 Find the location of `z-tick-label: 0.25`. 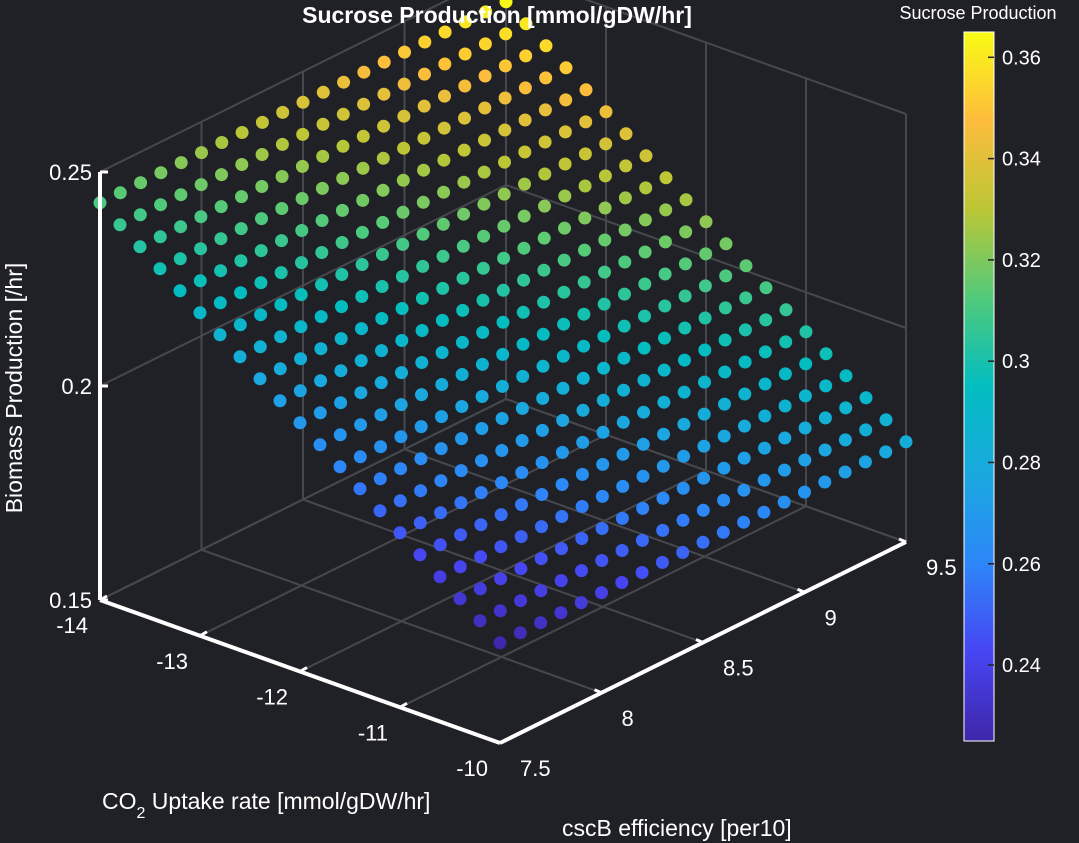

z-tick-label: 0.25 is located at coordinates (70, 172).